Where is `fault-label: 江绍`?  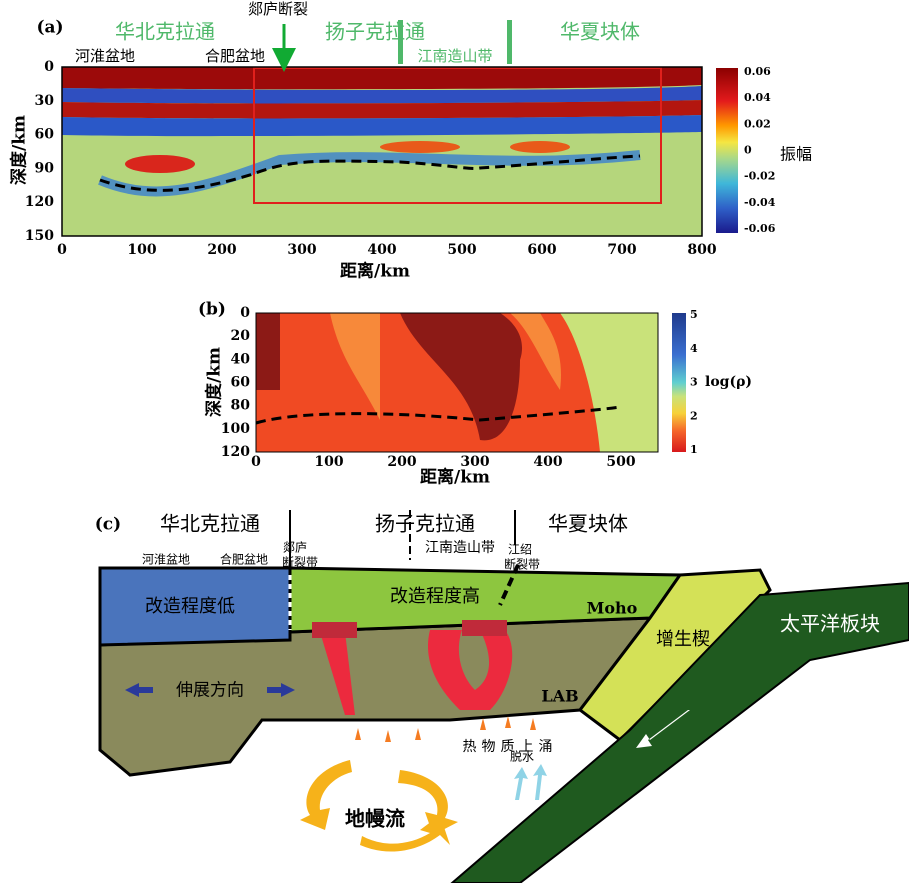 fault-label: 江绍 is located at coordinates (520, 550).